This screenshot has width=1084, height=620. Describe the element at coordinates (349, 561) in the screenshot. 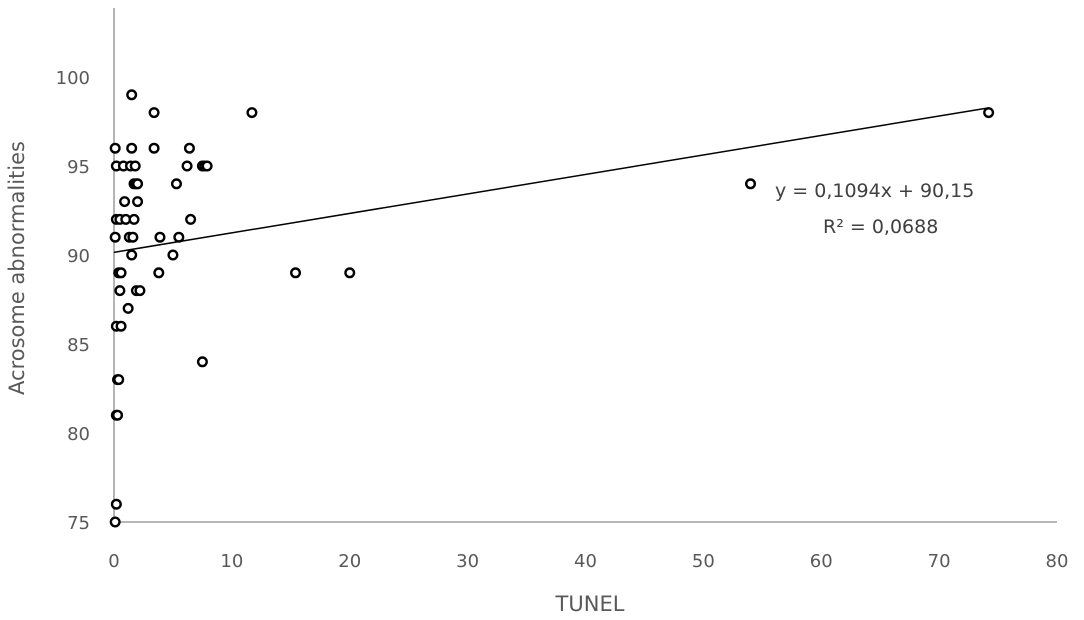

I see `x-tick-label: 20` at that location.